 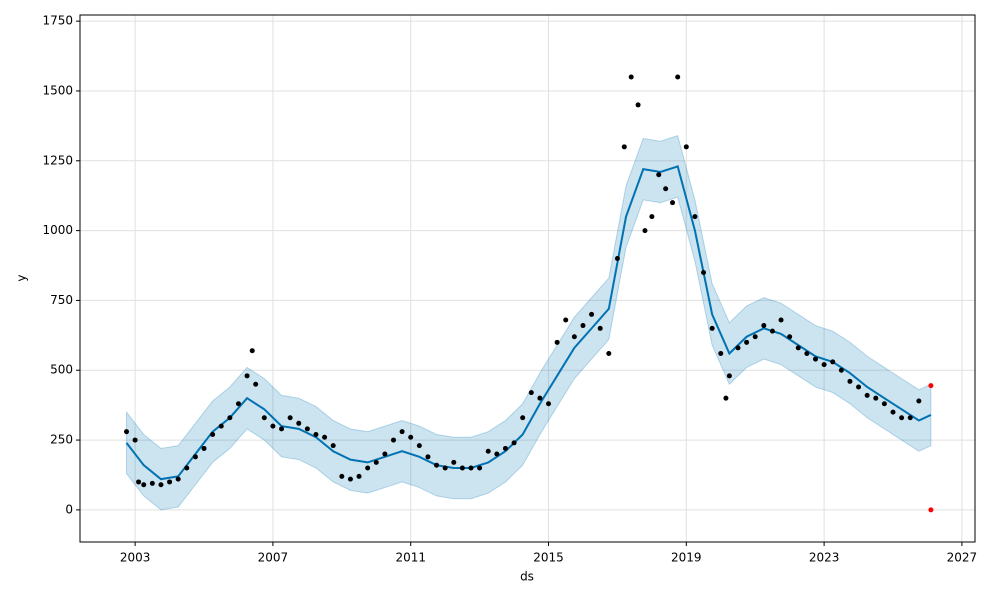 What do you see at coordinates (135, 558) in the screenshot?
I see `x-tick-label: 2003` at bounding box center [135, 558].